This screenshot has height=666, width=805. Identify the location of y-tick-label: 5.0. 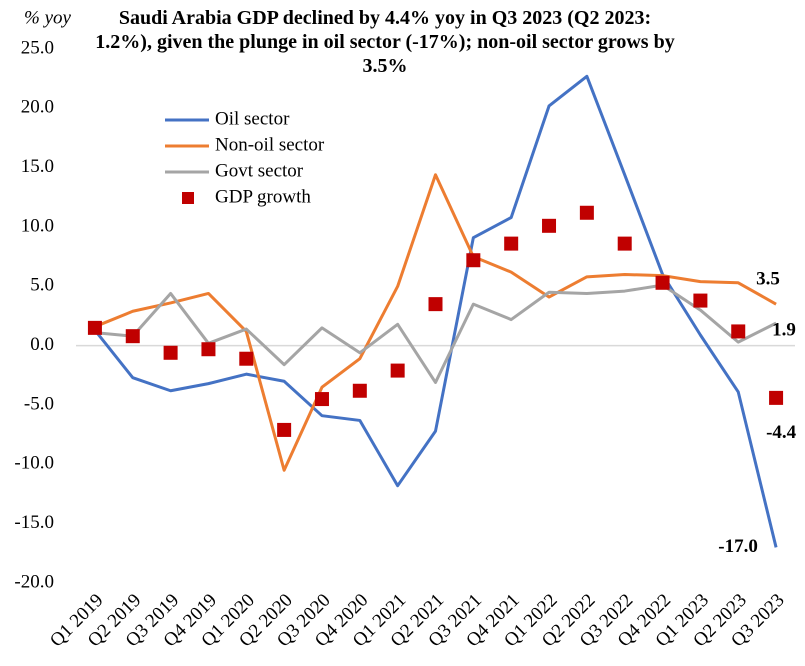
(42, 285).